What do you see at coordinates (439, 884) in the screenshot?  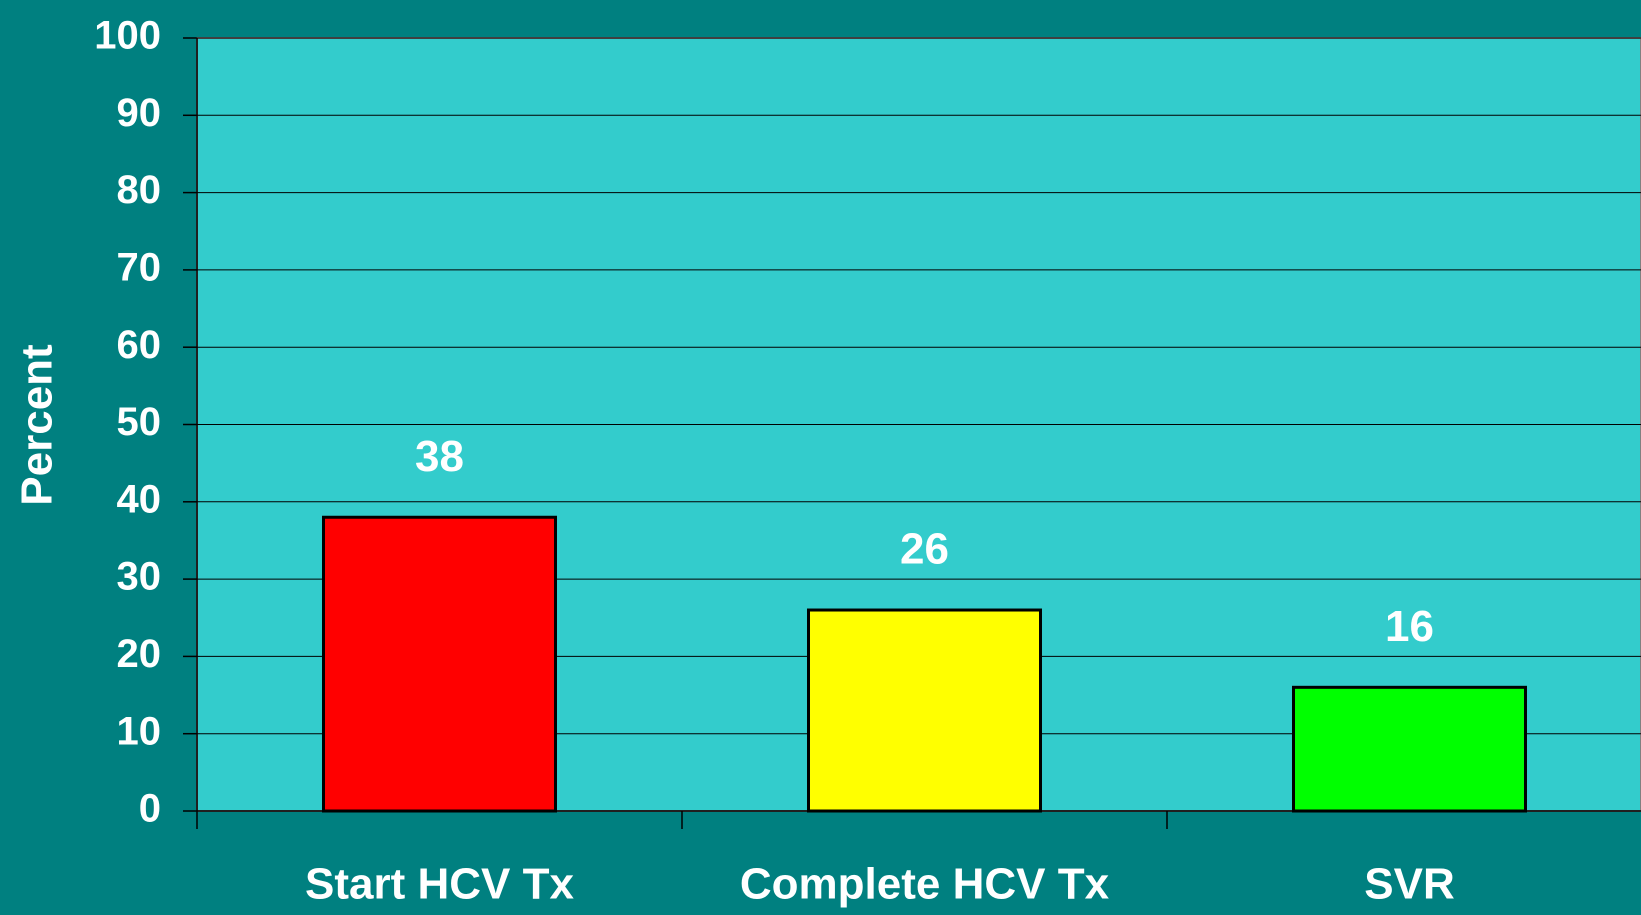 I see `x-tick-label: Start HCV Tx` at bounding box center [439, 884].